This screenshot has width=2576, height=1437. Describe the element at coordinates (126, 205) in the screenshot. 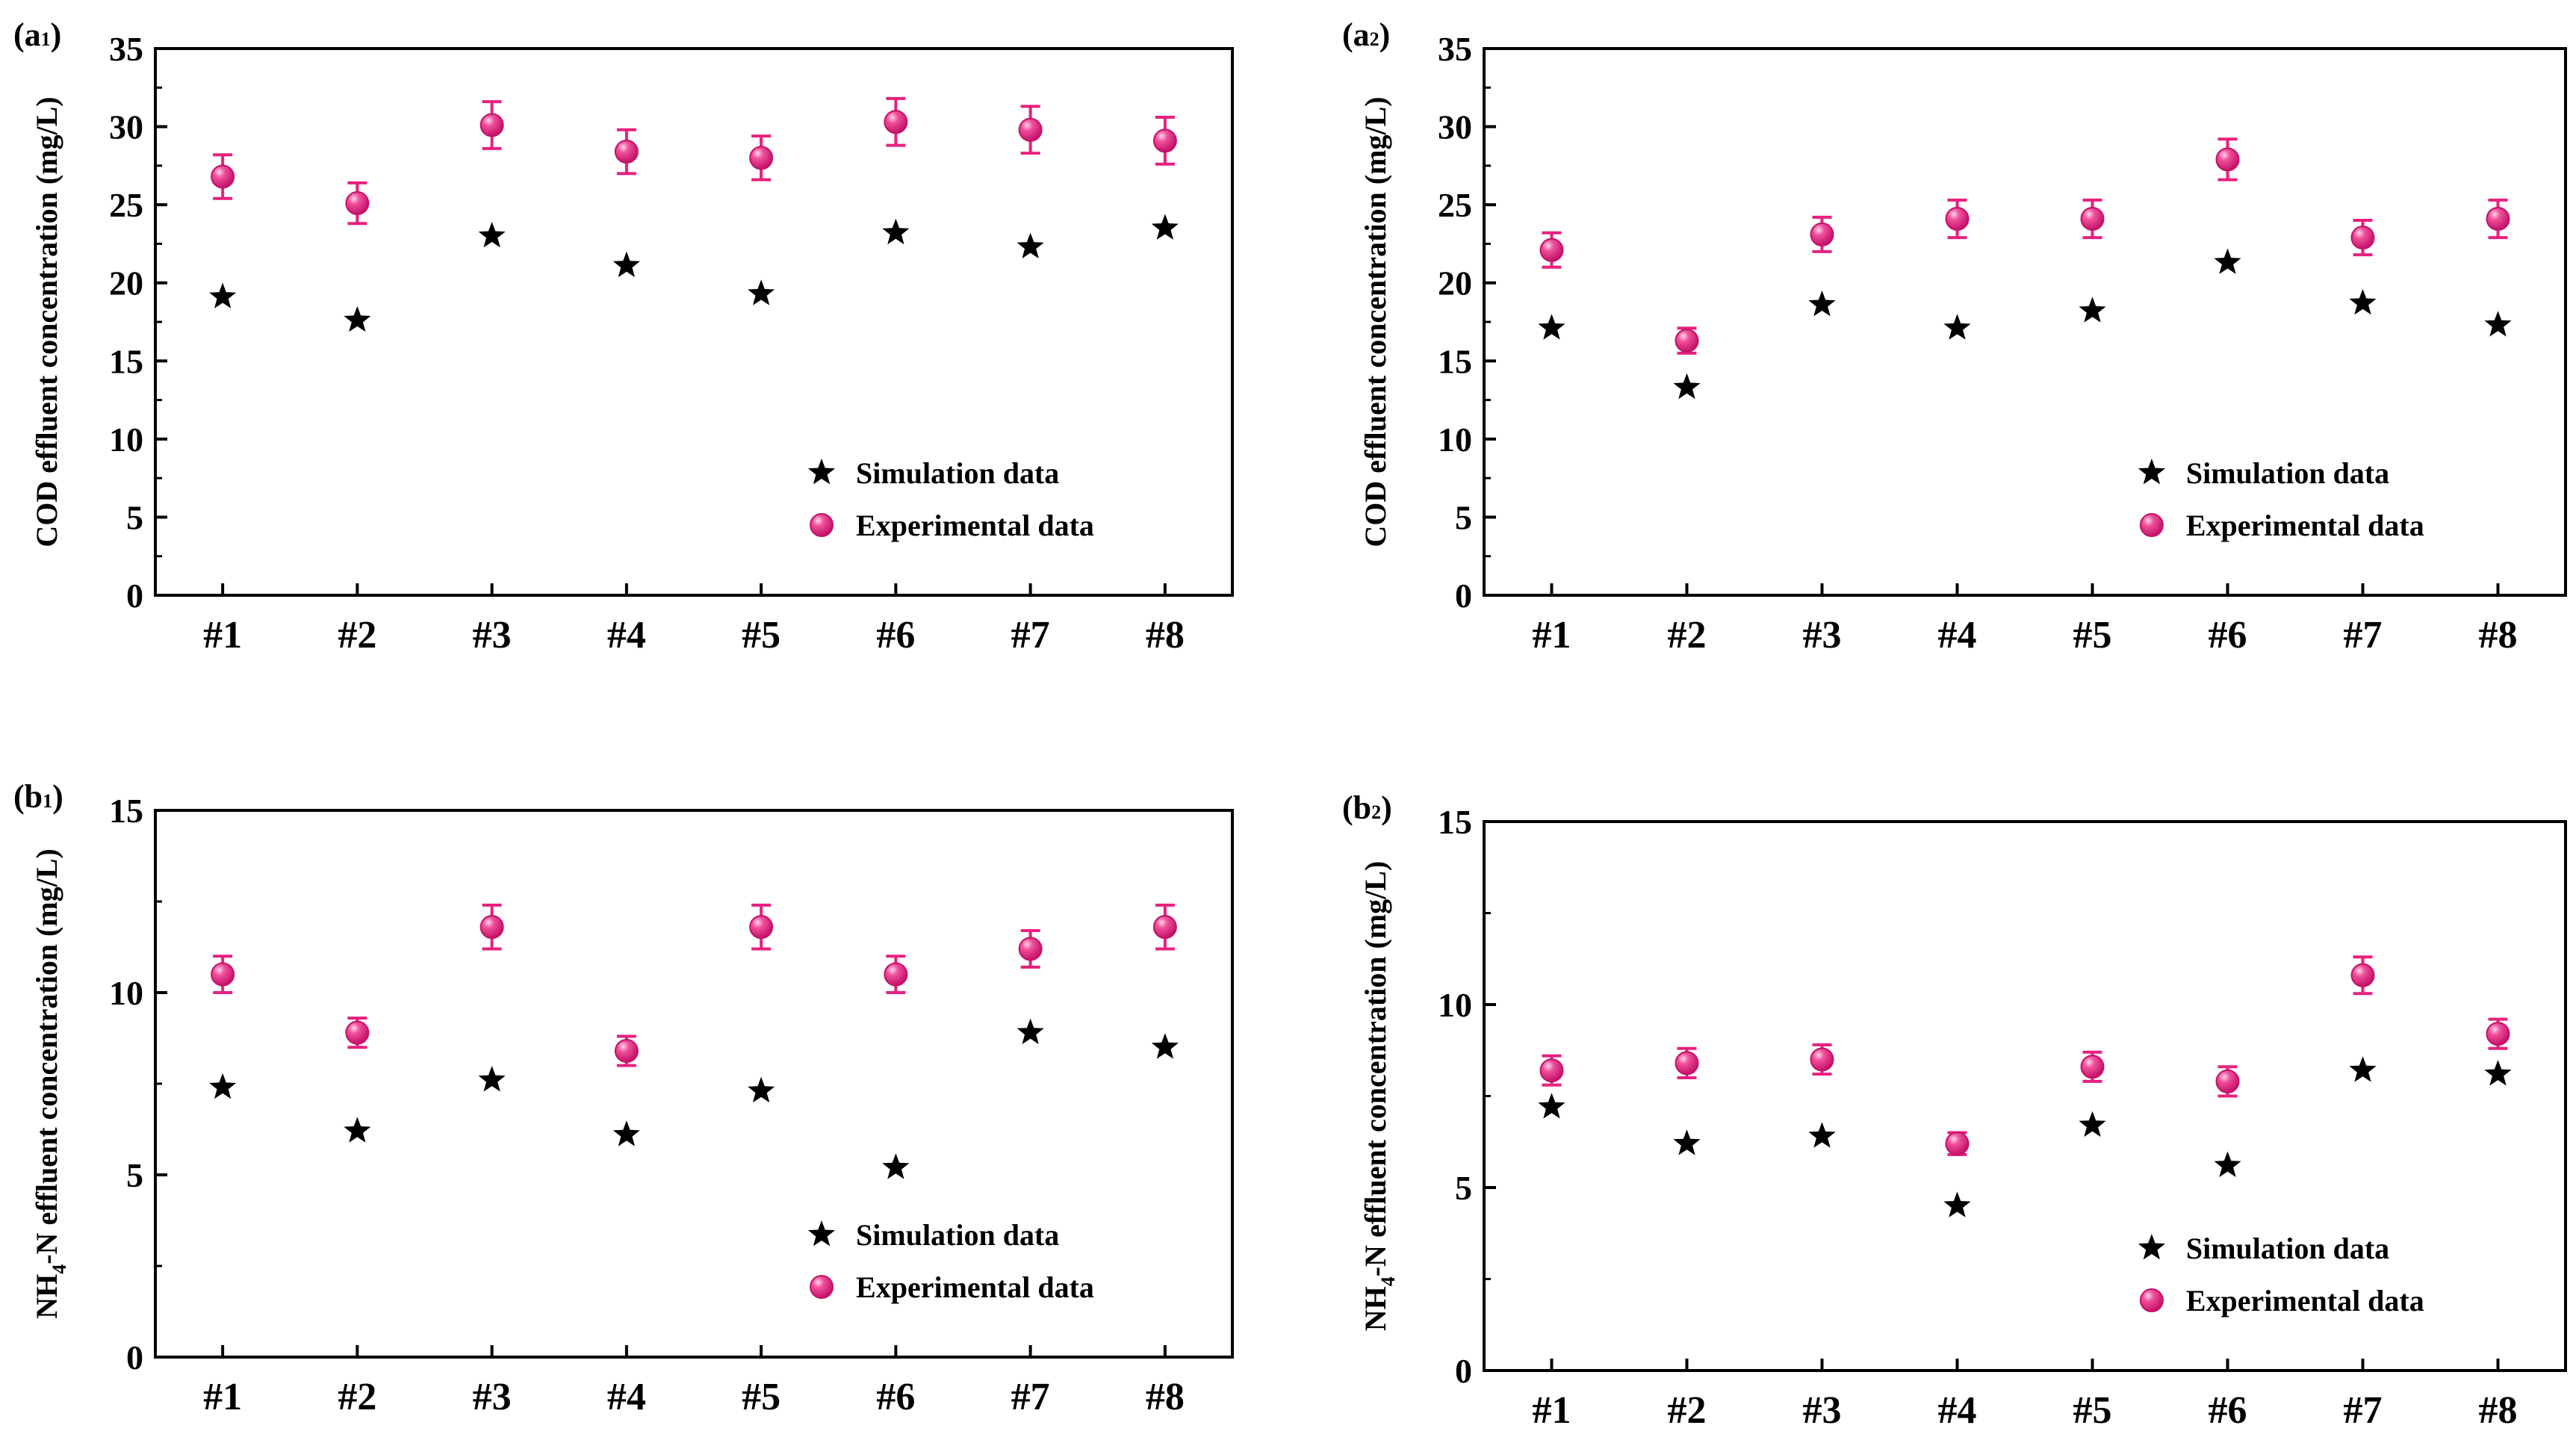

I see `y-tick-label: 25` at that location.